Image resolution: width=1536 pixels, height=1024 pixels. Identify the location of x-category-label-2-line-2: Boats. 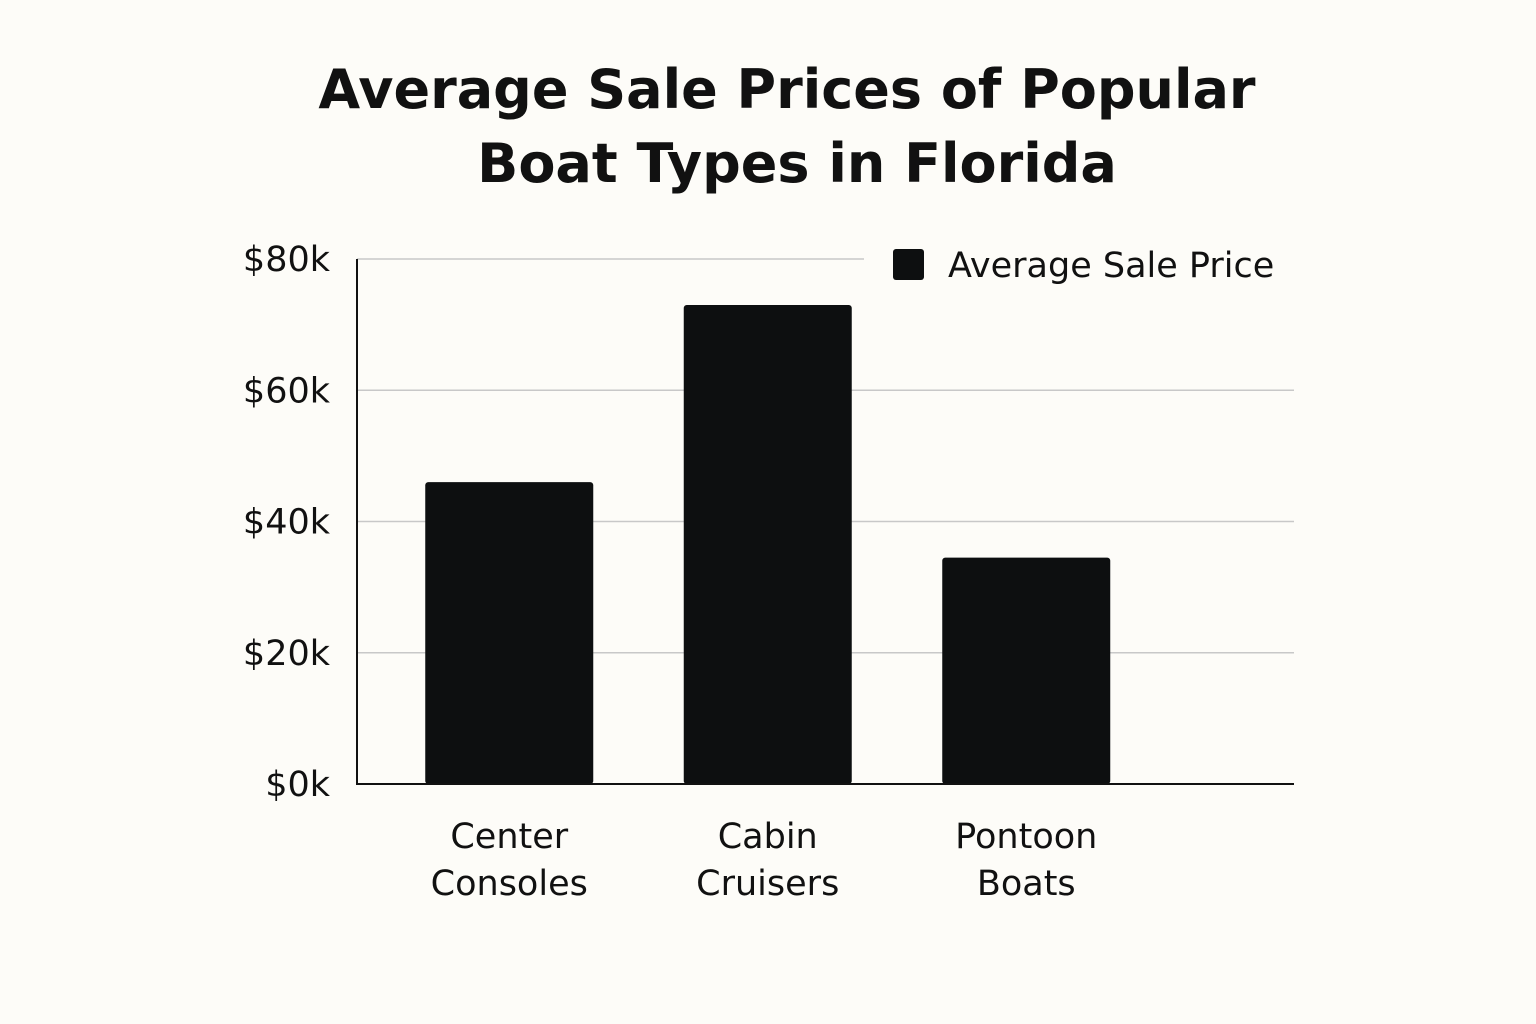
(1026, 884).